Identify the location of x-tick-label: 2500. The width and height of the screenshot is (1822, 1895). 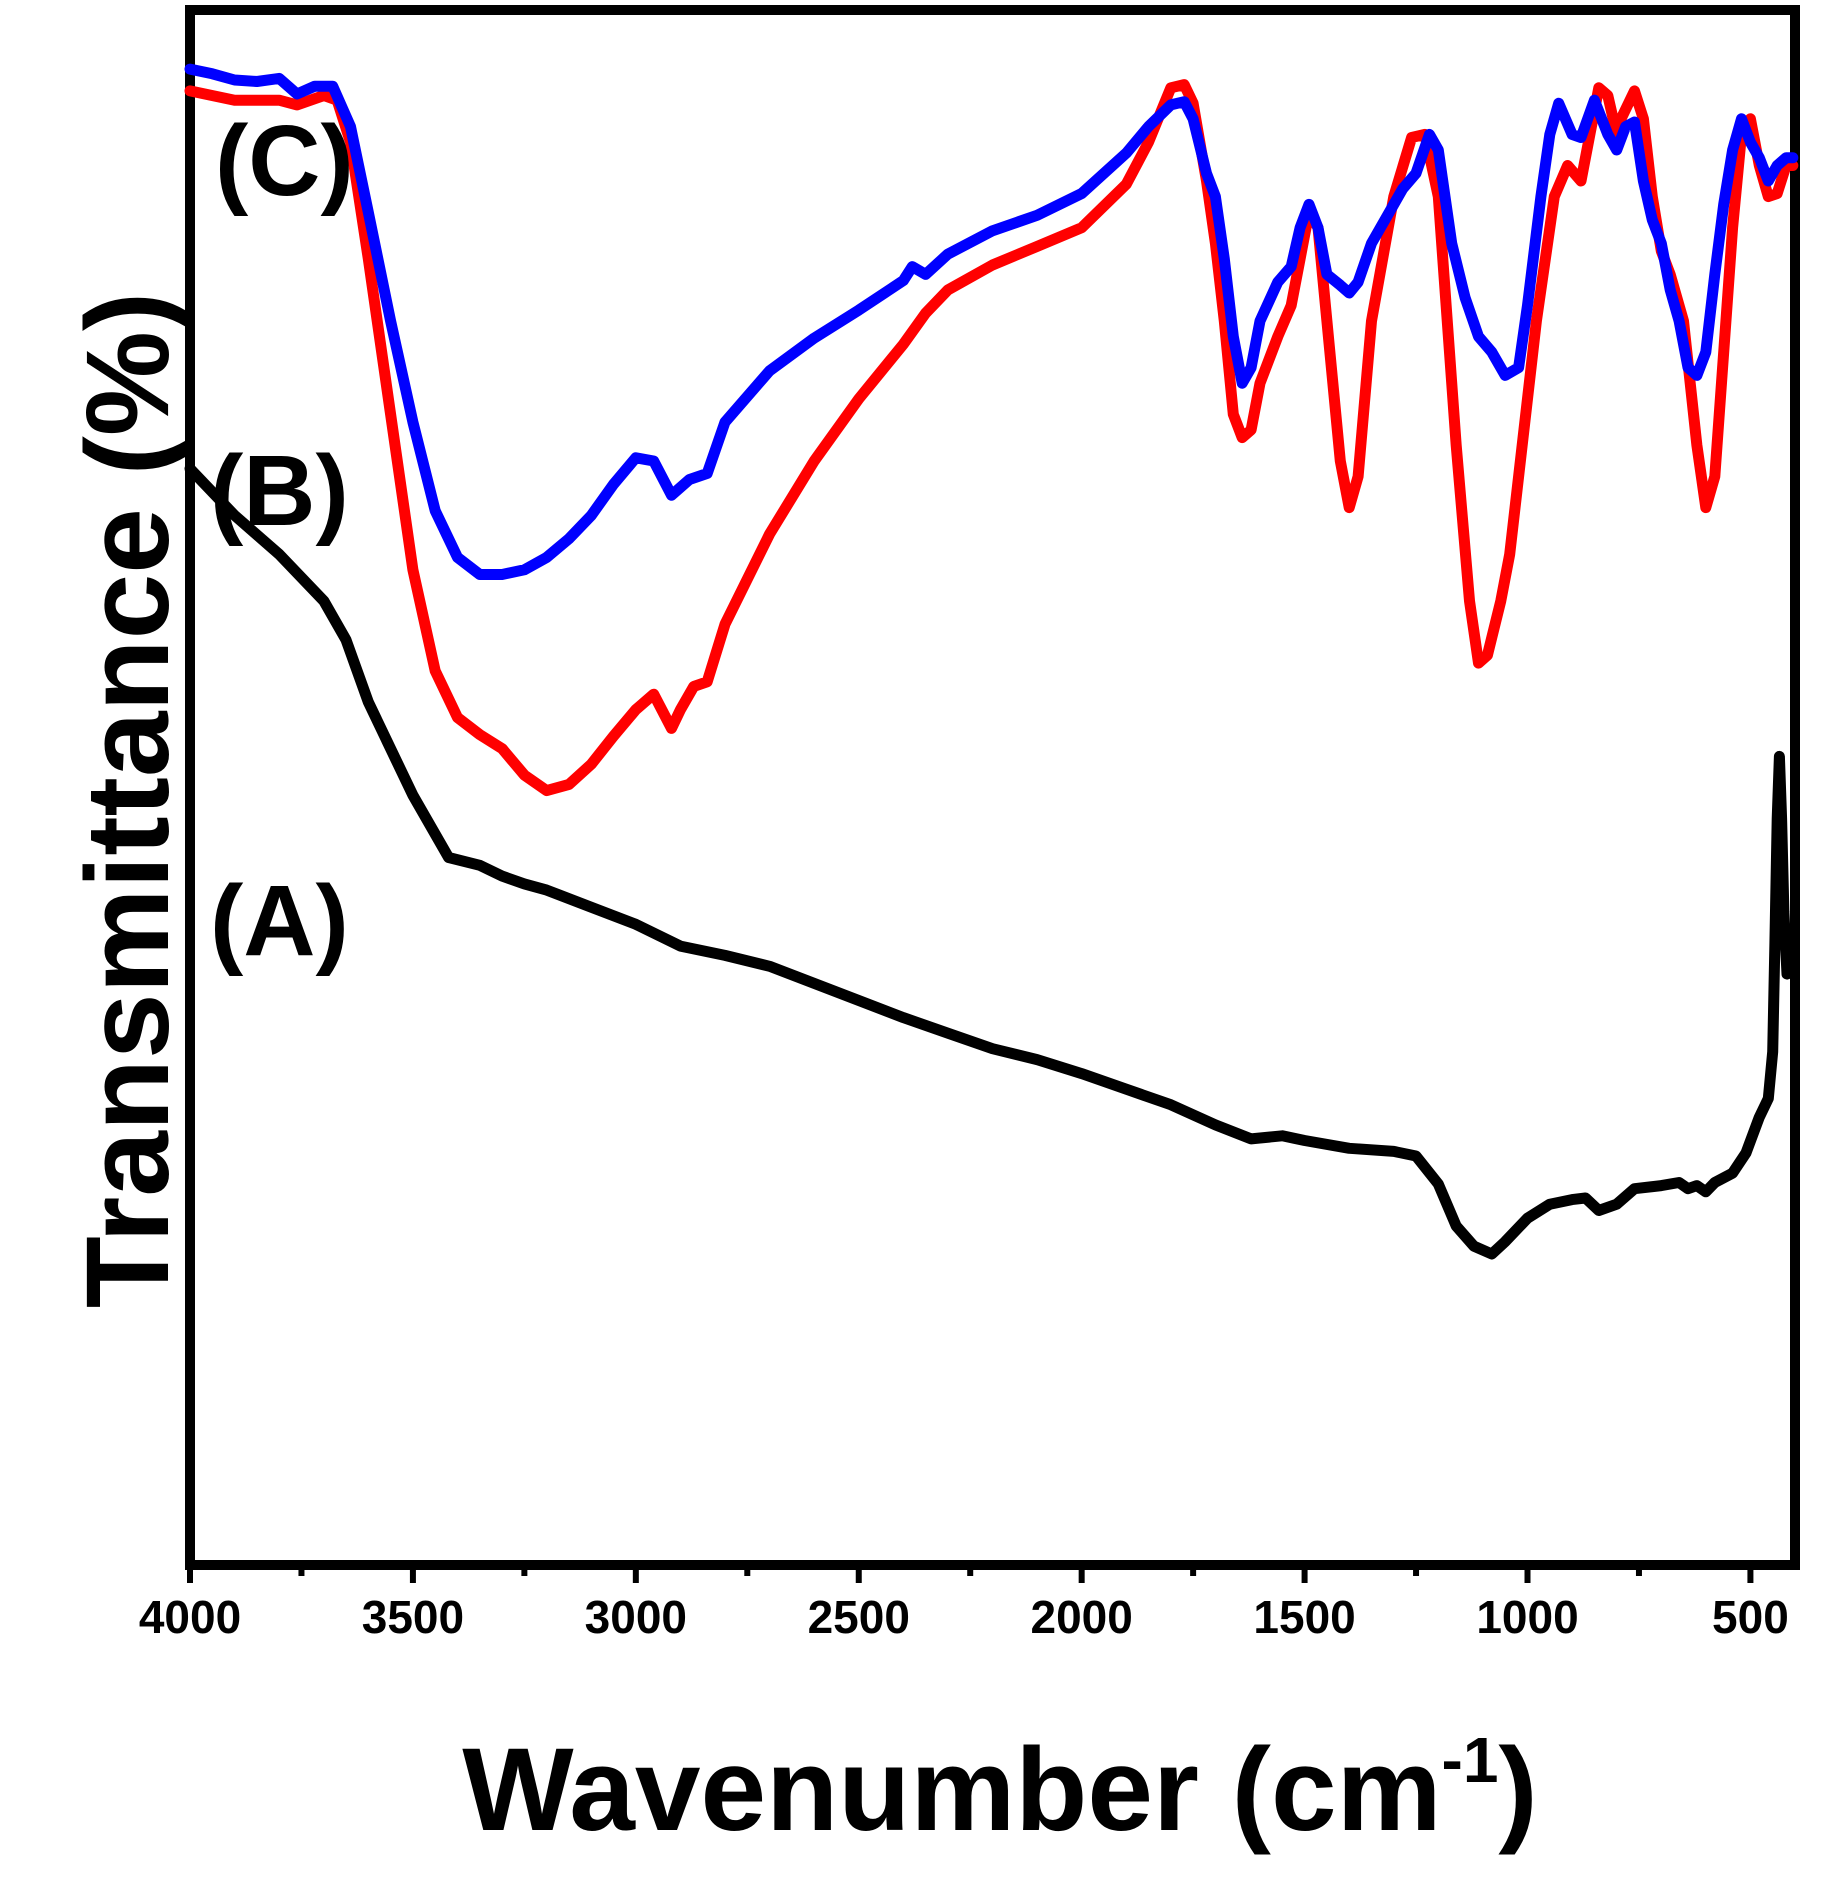
(859, 1617).